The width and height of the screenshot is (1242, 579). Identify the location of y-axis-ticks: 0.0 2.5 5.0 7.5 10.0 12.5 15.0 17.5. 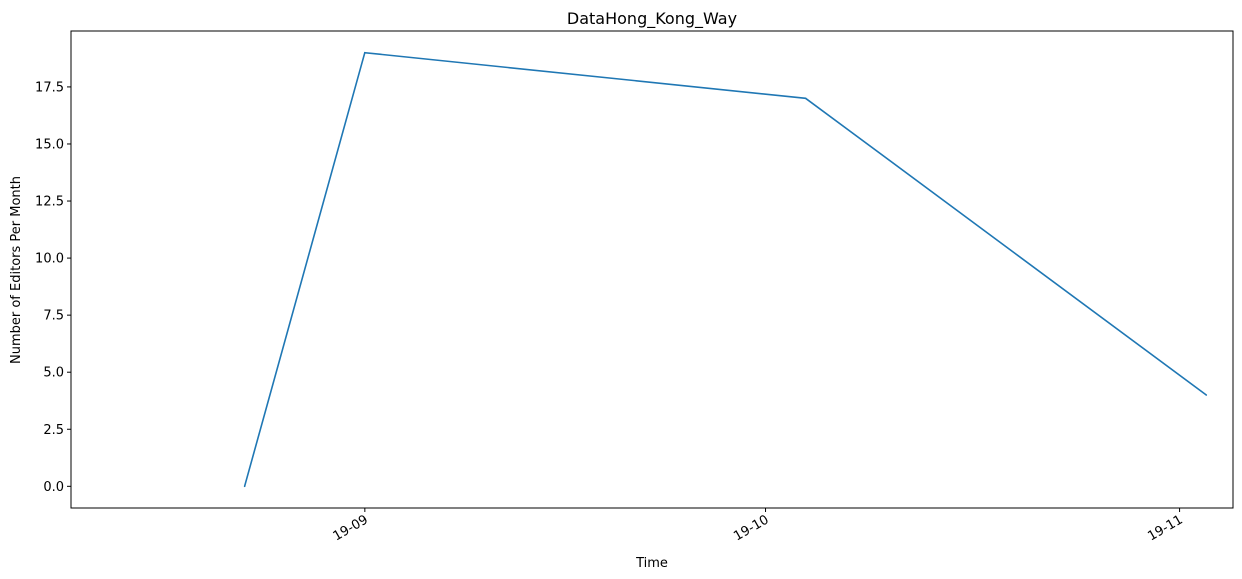
(53, 287).